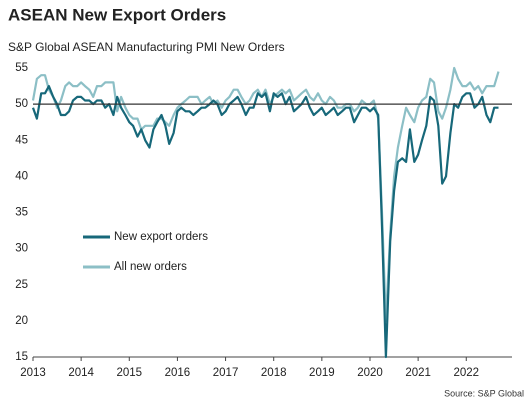  What do you see at coordinates (81, 373) in the screenshot?
I see `x-tick-label: 2014` at bounding box center [81, 373].